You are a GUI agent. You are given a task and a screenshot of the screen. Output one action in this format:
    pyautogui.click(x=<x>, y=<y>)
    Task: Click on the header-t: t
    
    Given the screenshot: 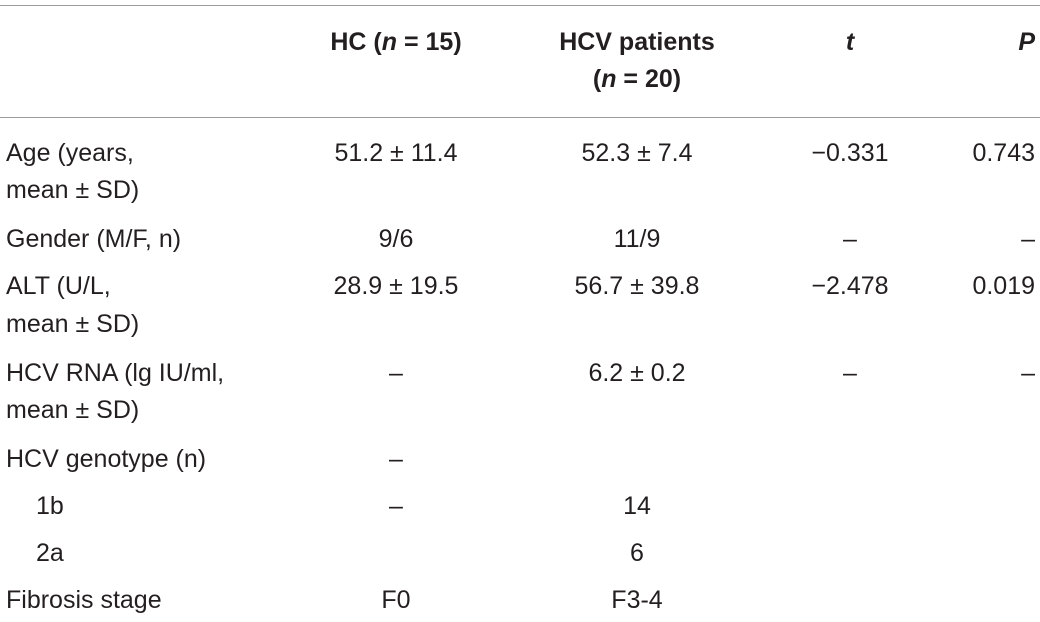 What is the action you would take?
    pyautogui.click(x=850, y=42)
    